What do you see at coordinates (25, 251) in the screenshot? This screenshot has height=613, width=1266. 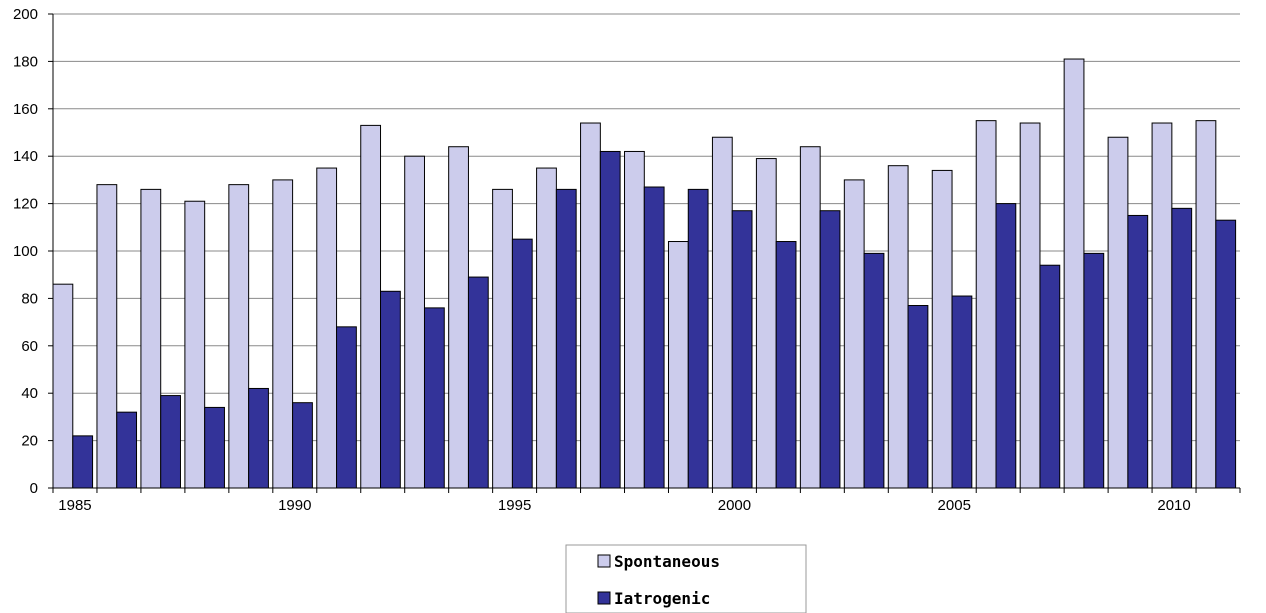 I see `y-tick-label: 100` at bounding box center [25, 251].